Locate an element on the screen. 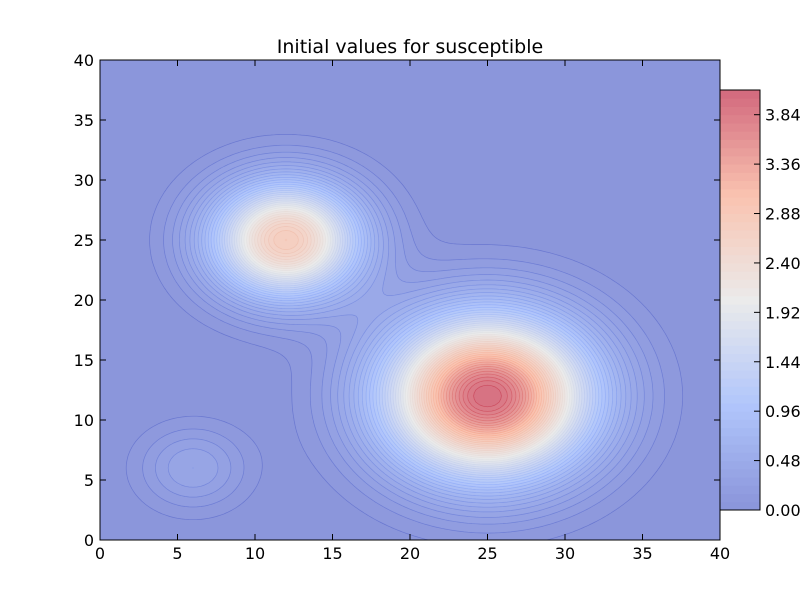 This screenshot has height=600, width=800. x-tick-label: 10 is located at coordinates (255, 553).